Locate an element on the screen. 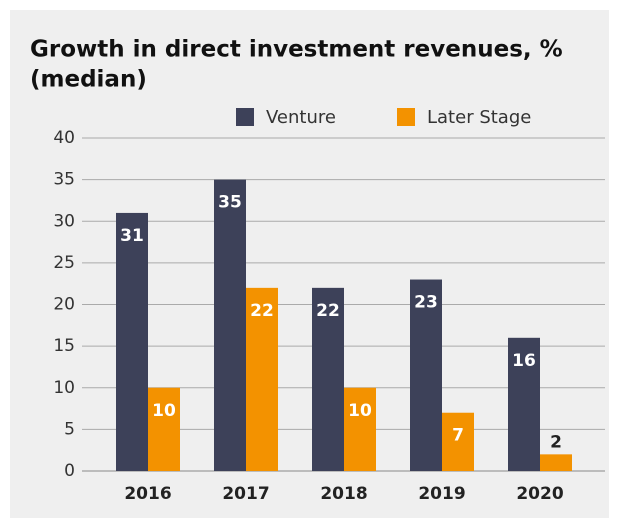 This screenshot has height=528, width=619. data-label: 23 is located at coordinates (426, 303).